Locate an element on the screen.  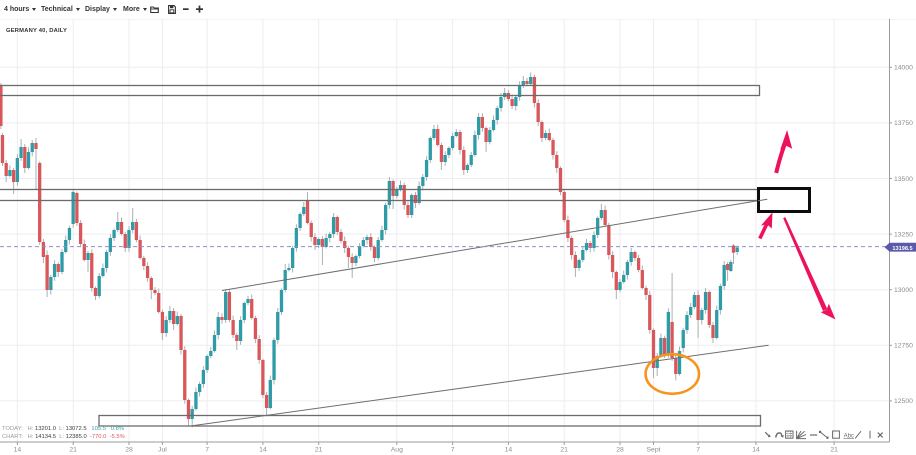
svg-text: Aug is located at coordinates (397, 450).